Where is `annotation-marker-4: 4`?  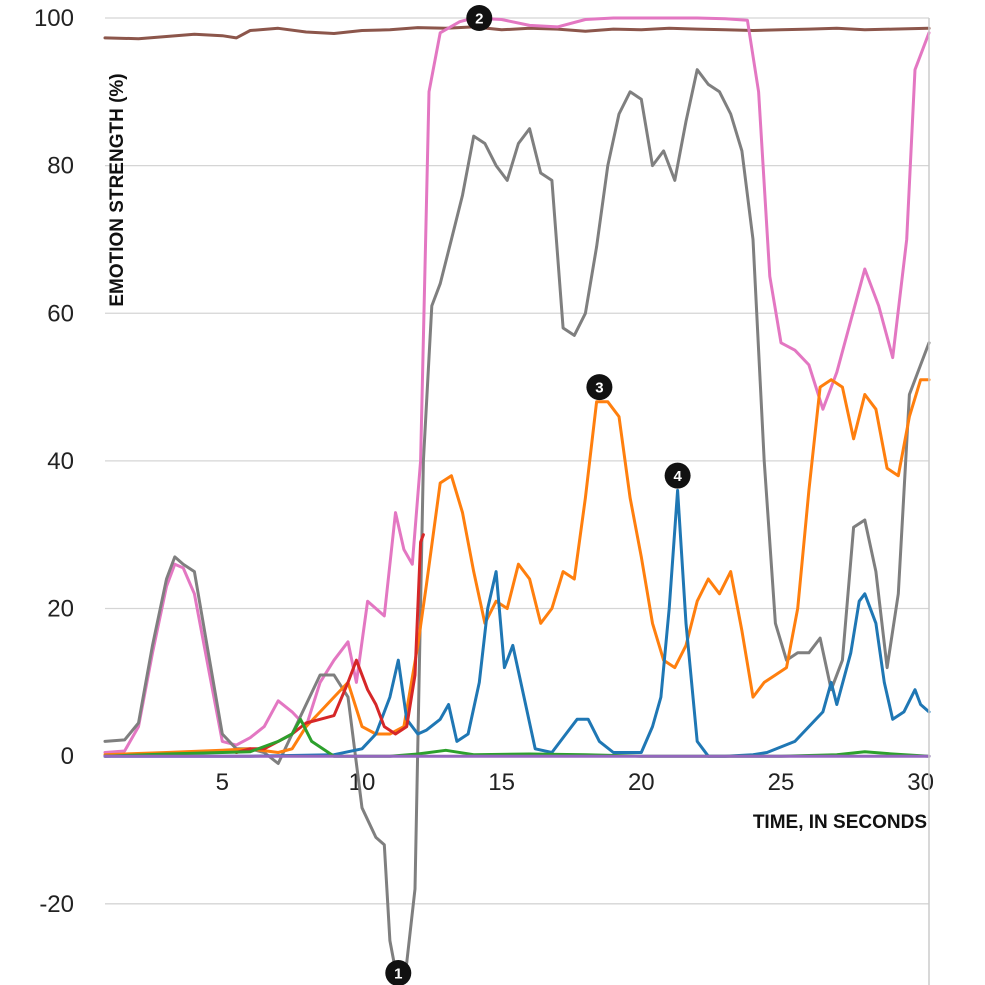
annotation-marker-4: 4 is located at coordinates (677, 475).